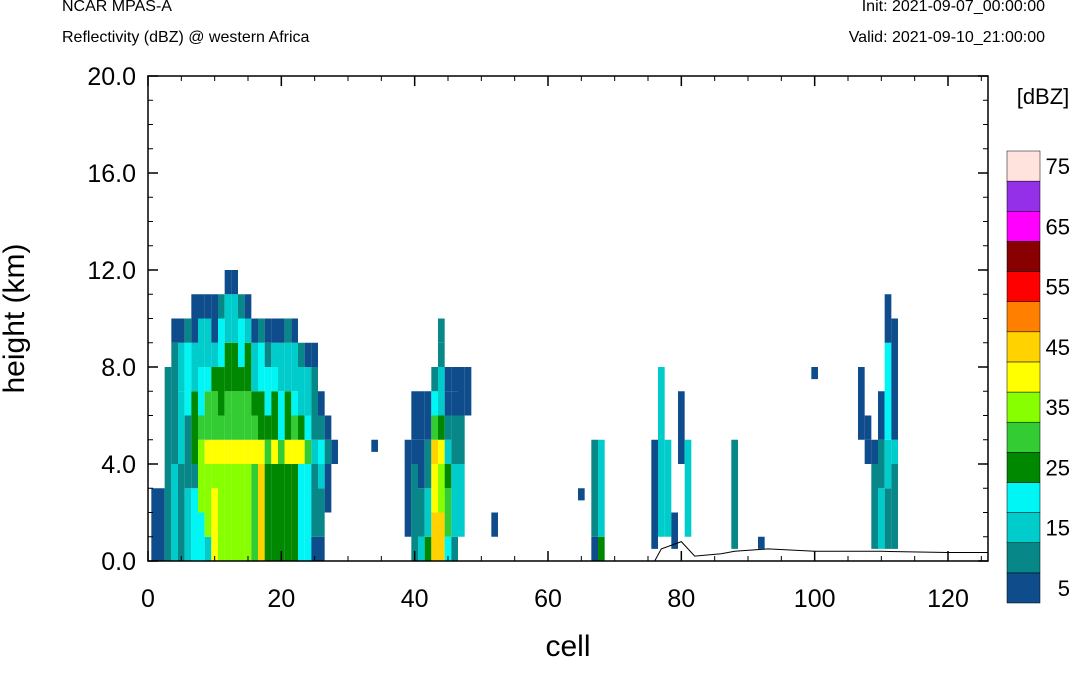  Describe the element at coordinates (1064, 588) in the screenshot. I see `colorbar-label: 5` at that location.